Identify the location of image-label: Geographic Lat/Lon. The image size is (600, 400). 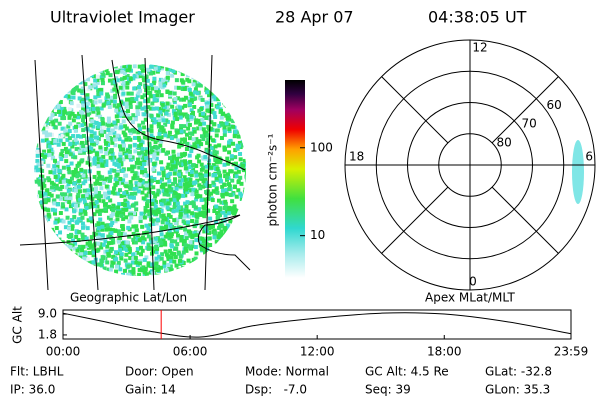
(128, 298).